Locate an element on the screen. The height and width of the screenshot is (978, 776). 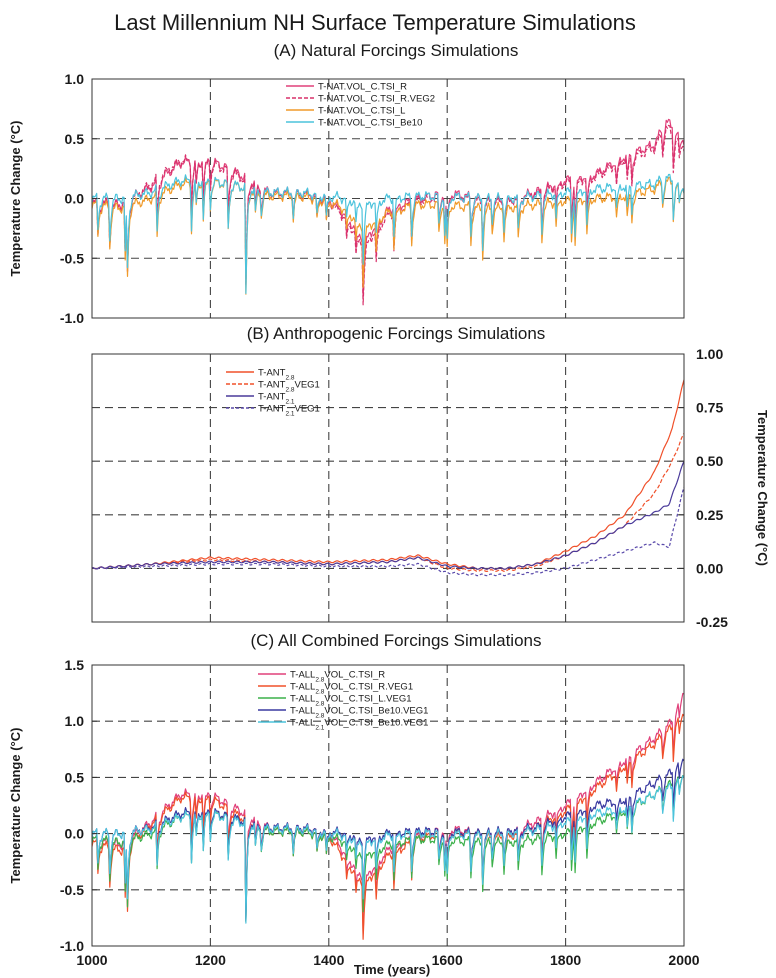
x-tick-label: 2000 is located at coordinates (683, 960).